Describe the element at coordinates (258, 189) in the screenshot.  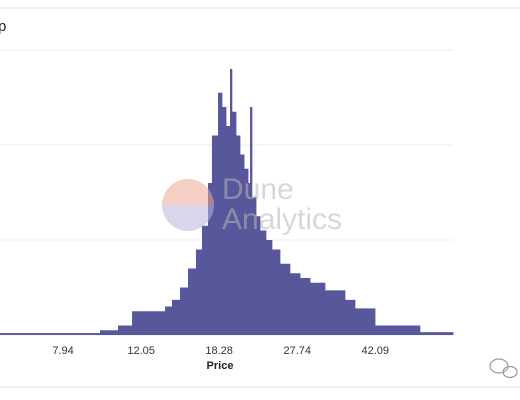
I see `watermark-text: Dune` at that location.